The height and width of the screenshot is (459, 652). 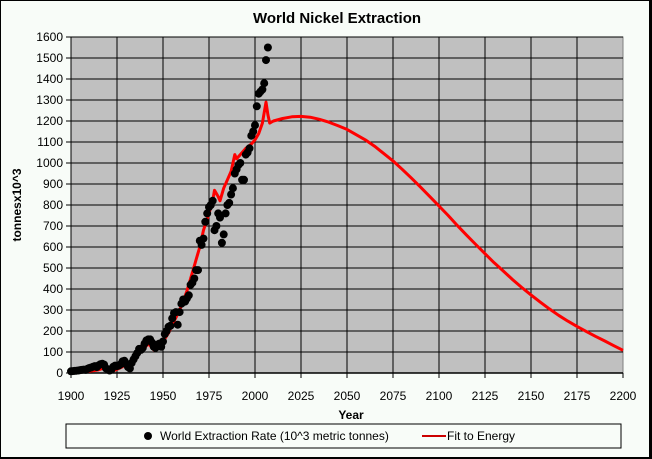 I want to click on y-tick-label: 0, so click(x=59, y=373).